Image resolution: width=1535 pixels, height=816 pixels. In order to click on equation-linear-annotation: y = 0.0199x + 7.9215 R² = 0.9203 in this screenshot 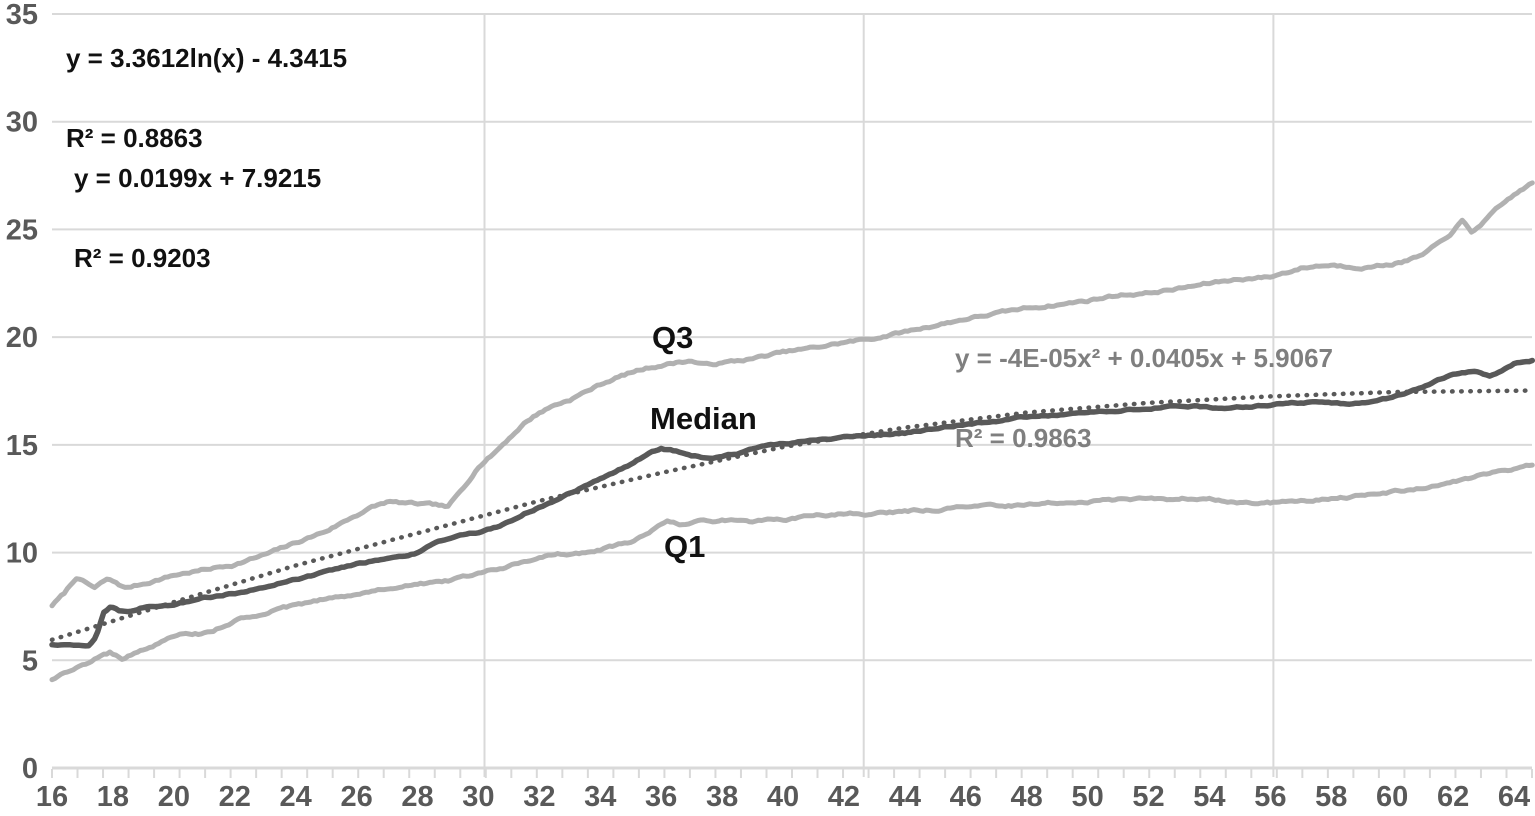, I will do `click(197, 218)`.